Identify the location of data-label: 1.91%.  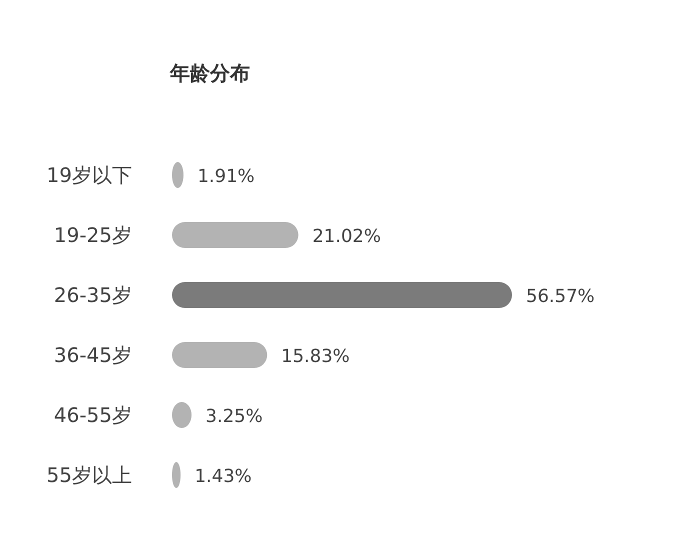
(226, 176).